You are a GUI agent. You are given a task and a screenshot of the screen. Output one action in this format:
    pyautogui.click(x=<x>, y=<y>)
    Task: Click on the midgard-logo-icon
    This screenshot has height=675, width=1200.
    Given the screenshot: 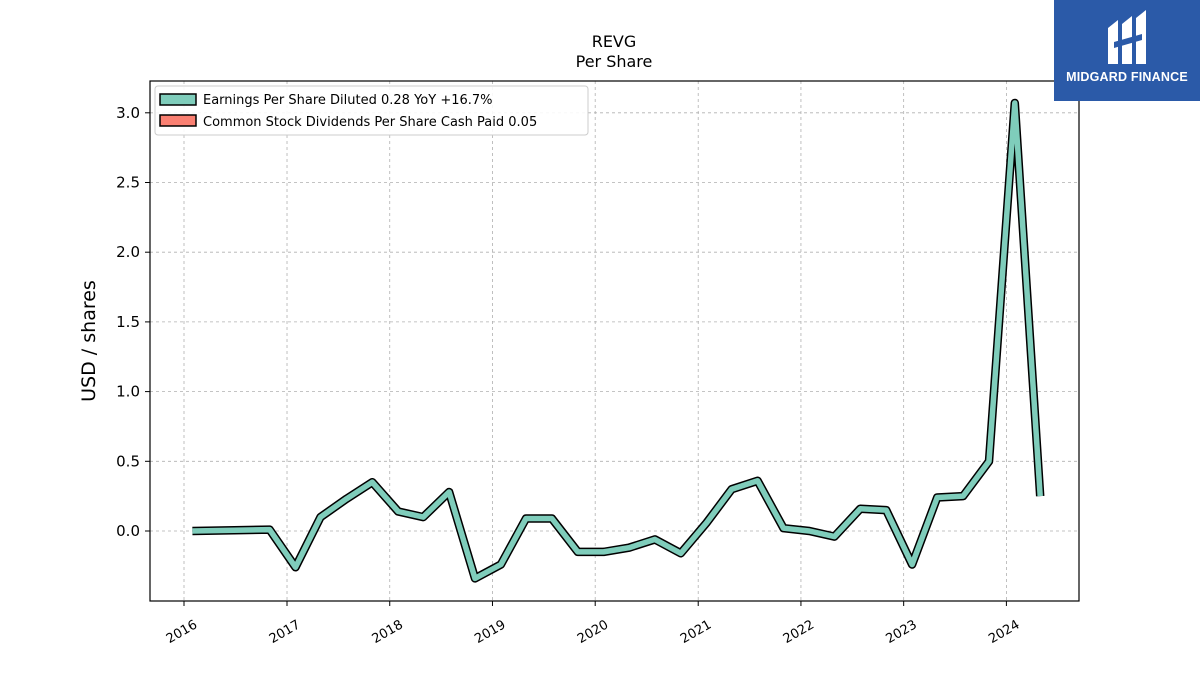 What is the action you would take?
    pyautogui.click(x=1127, y=37)
    